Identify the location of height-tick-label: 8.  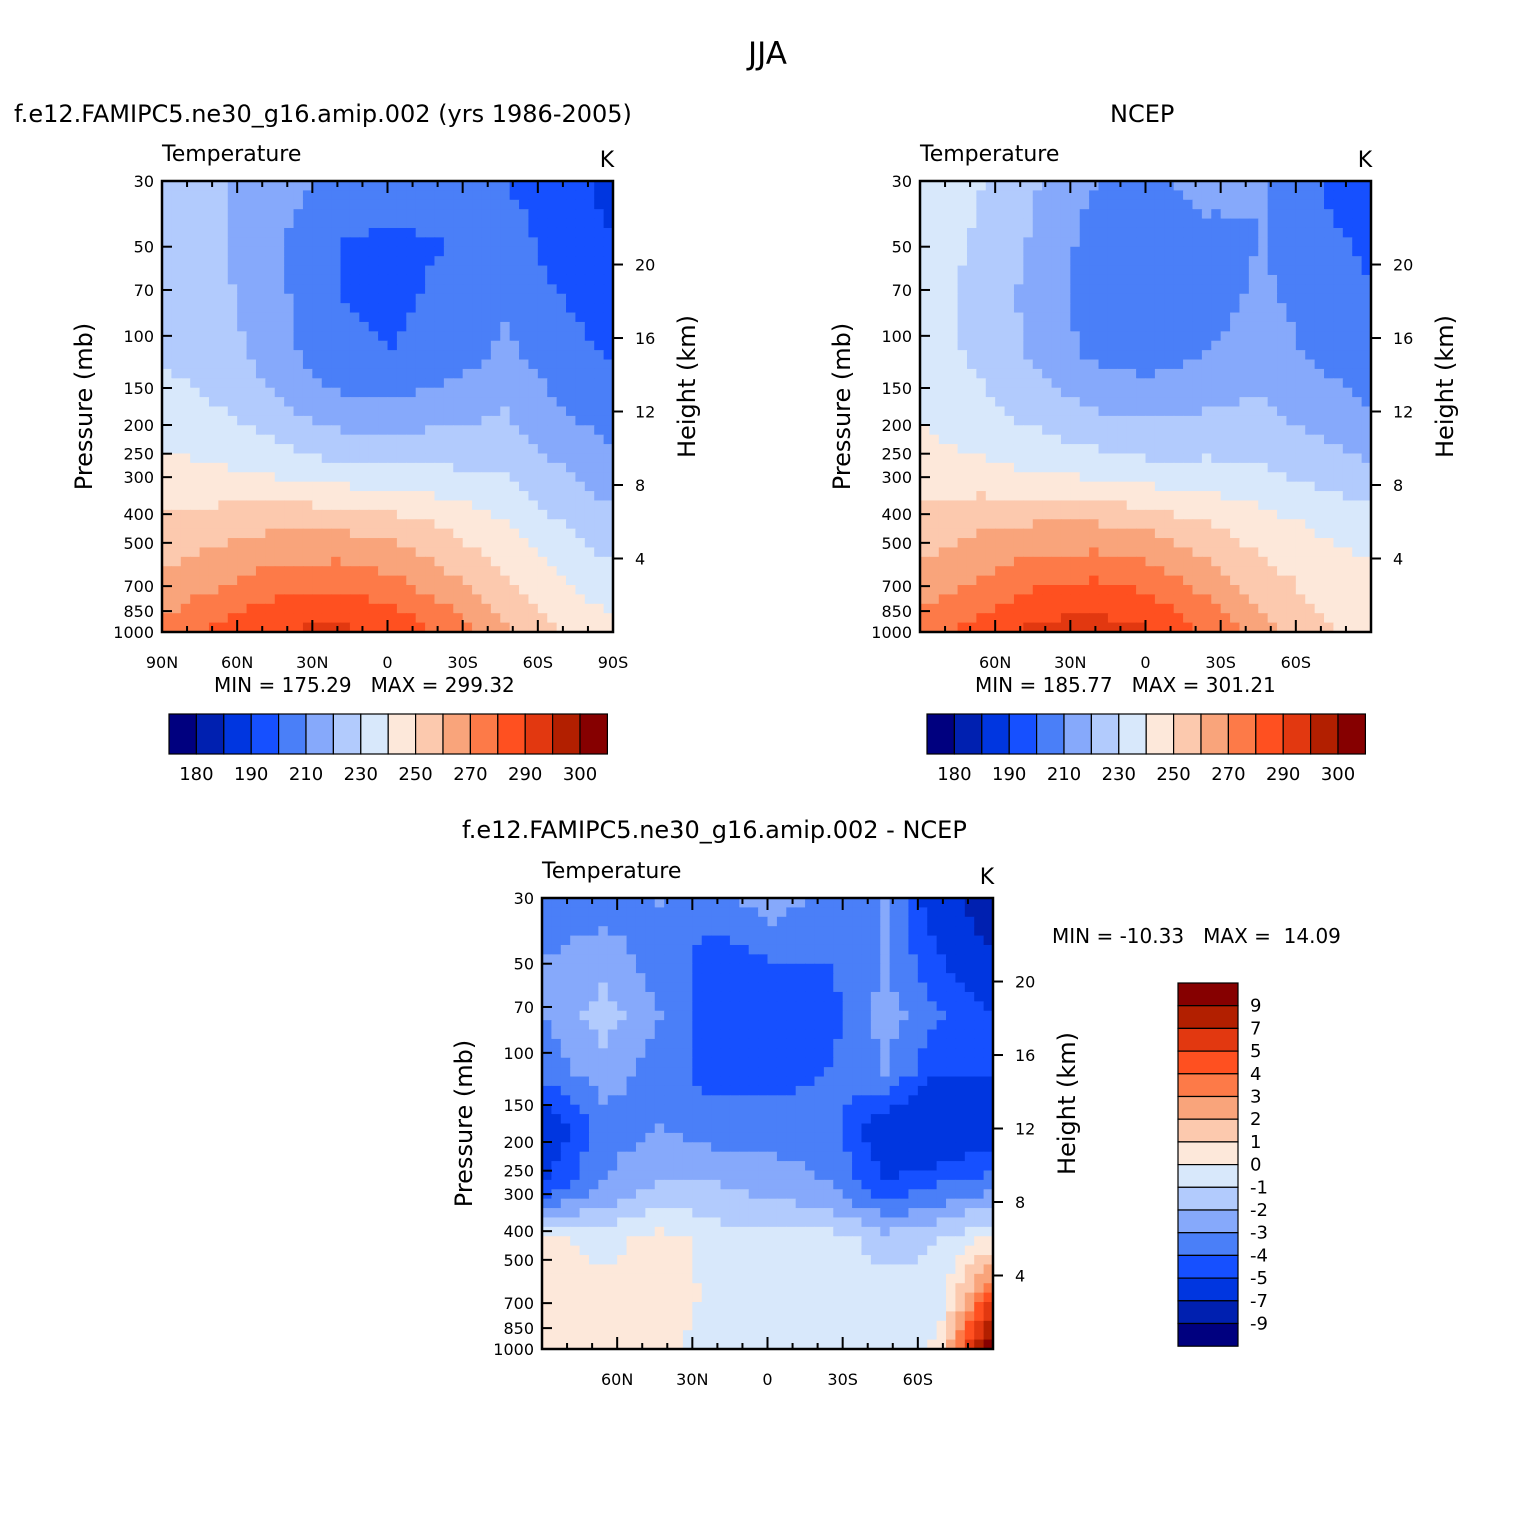
(1398, 485).